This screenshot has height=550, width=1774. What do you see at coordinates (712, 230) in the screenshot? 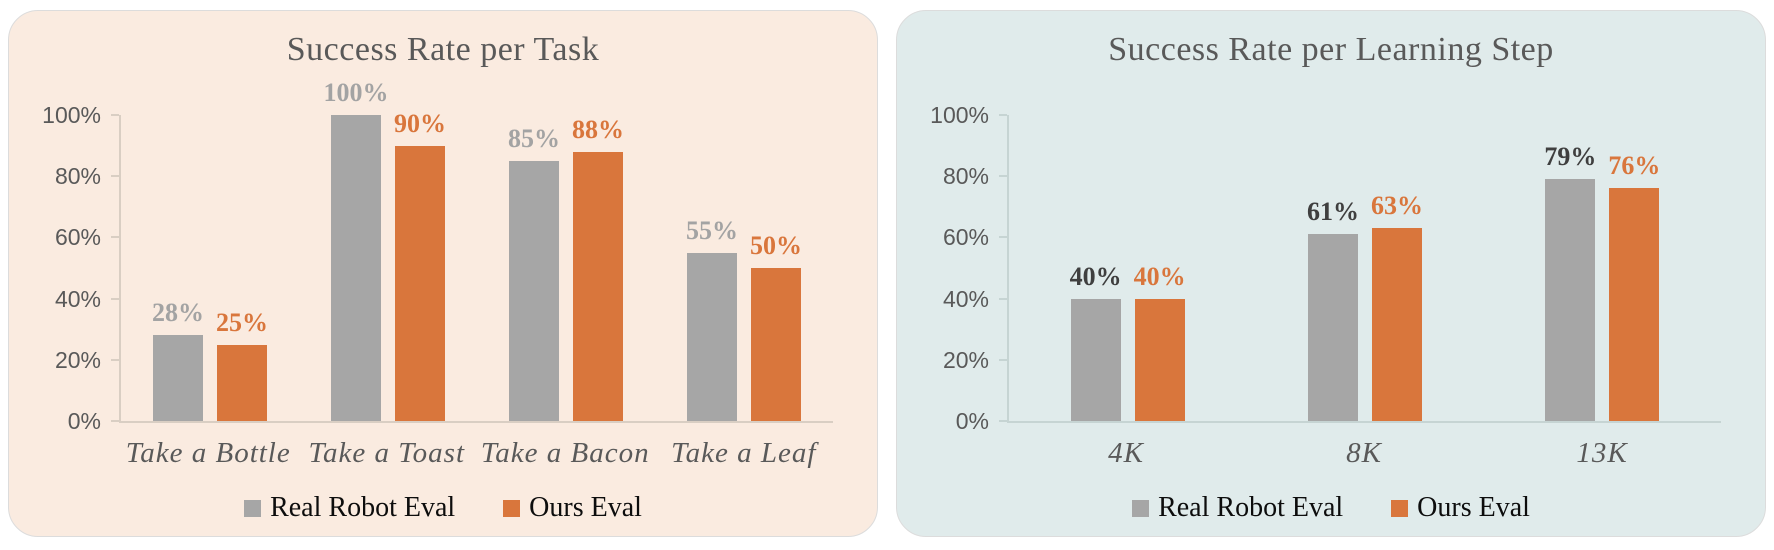
I see `bar-value-label: 55%` at bounding box center [712, 230].